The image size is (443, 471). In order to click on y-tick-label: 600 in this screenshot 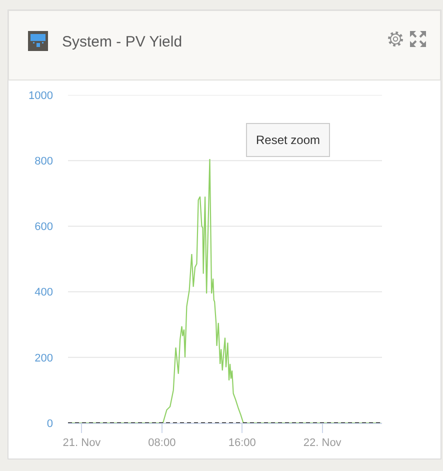, I will do `click(43, 227)`.